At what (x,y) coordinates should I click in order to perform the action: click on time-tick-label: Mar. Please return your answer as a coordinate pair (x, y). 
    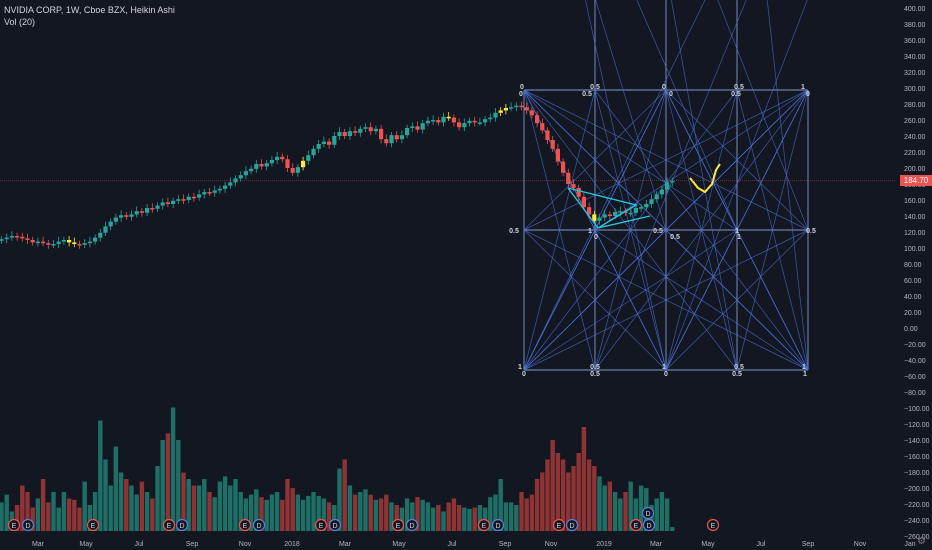
    Looking at the image, I should click on (345, 544).